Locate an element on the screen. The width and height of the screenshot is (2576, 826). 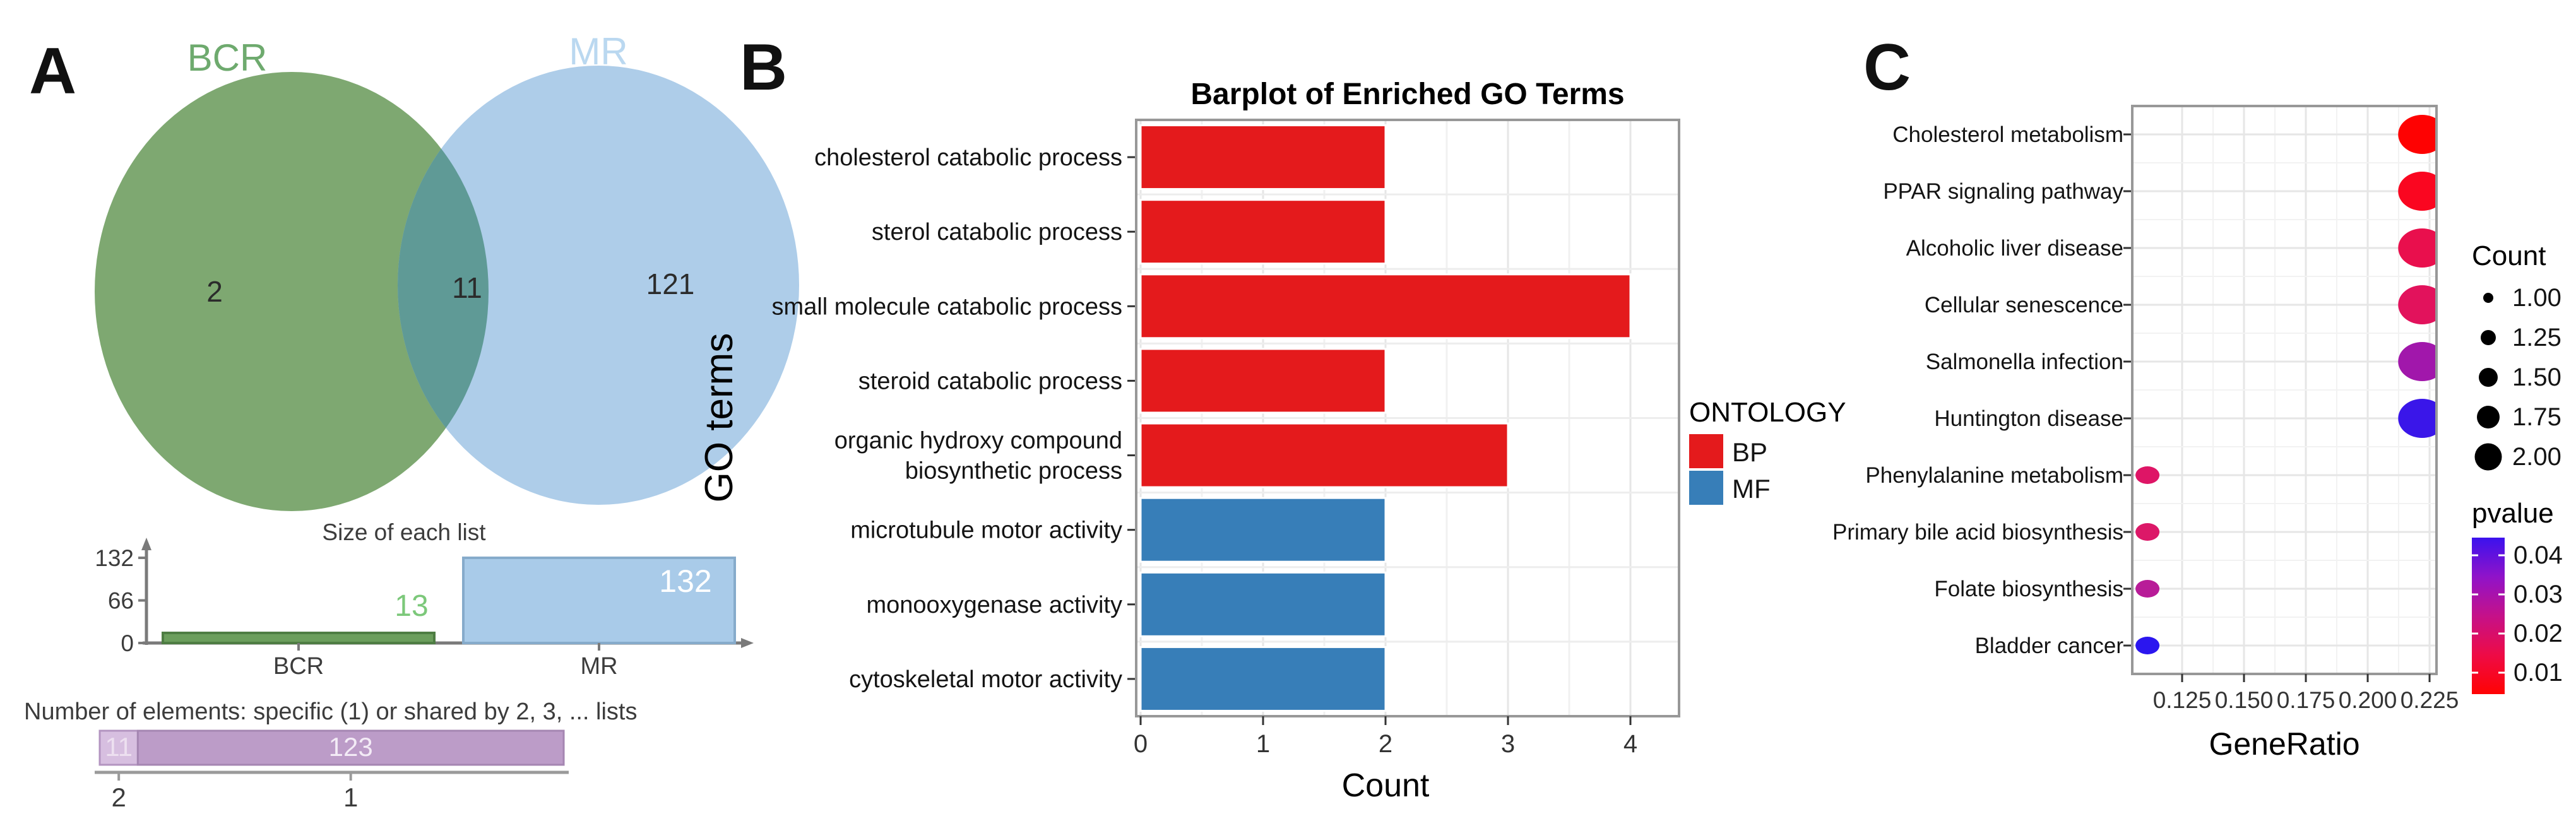
pvalue-tick-label: 0.04 is located at coordinates (2539, 555).